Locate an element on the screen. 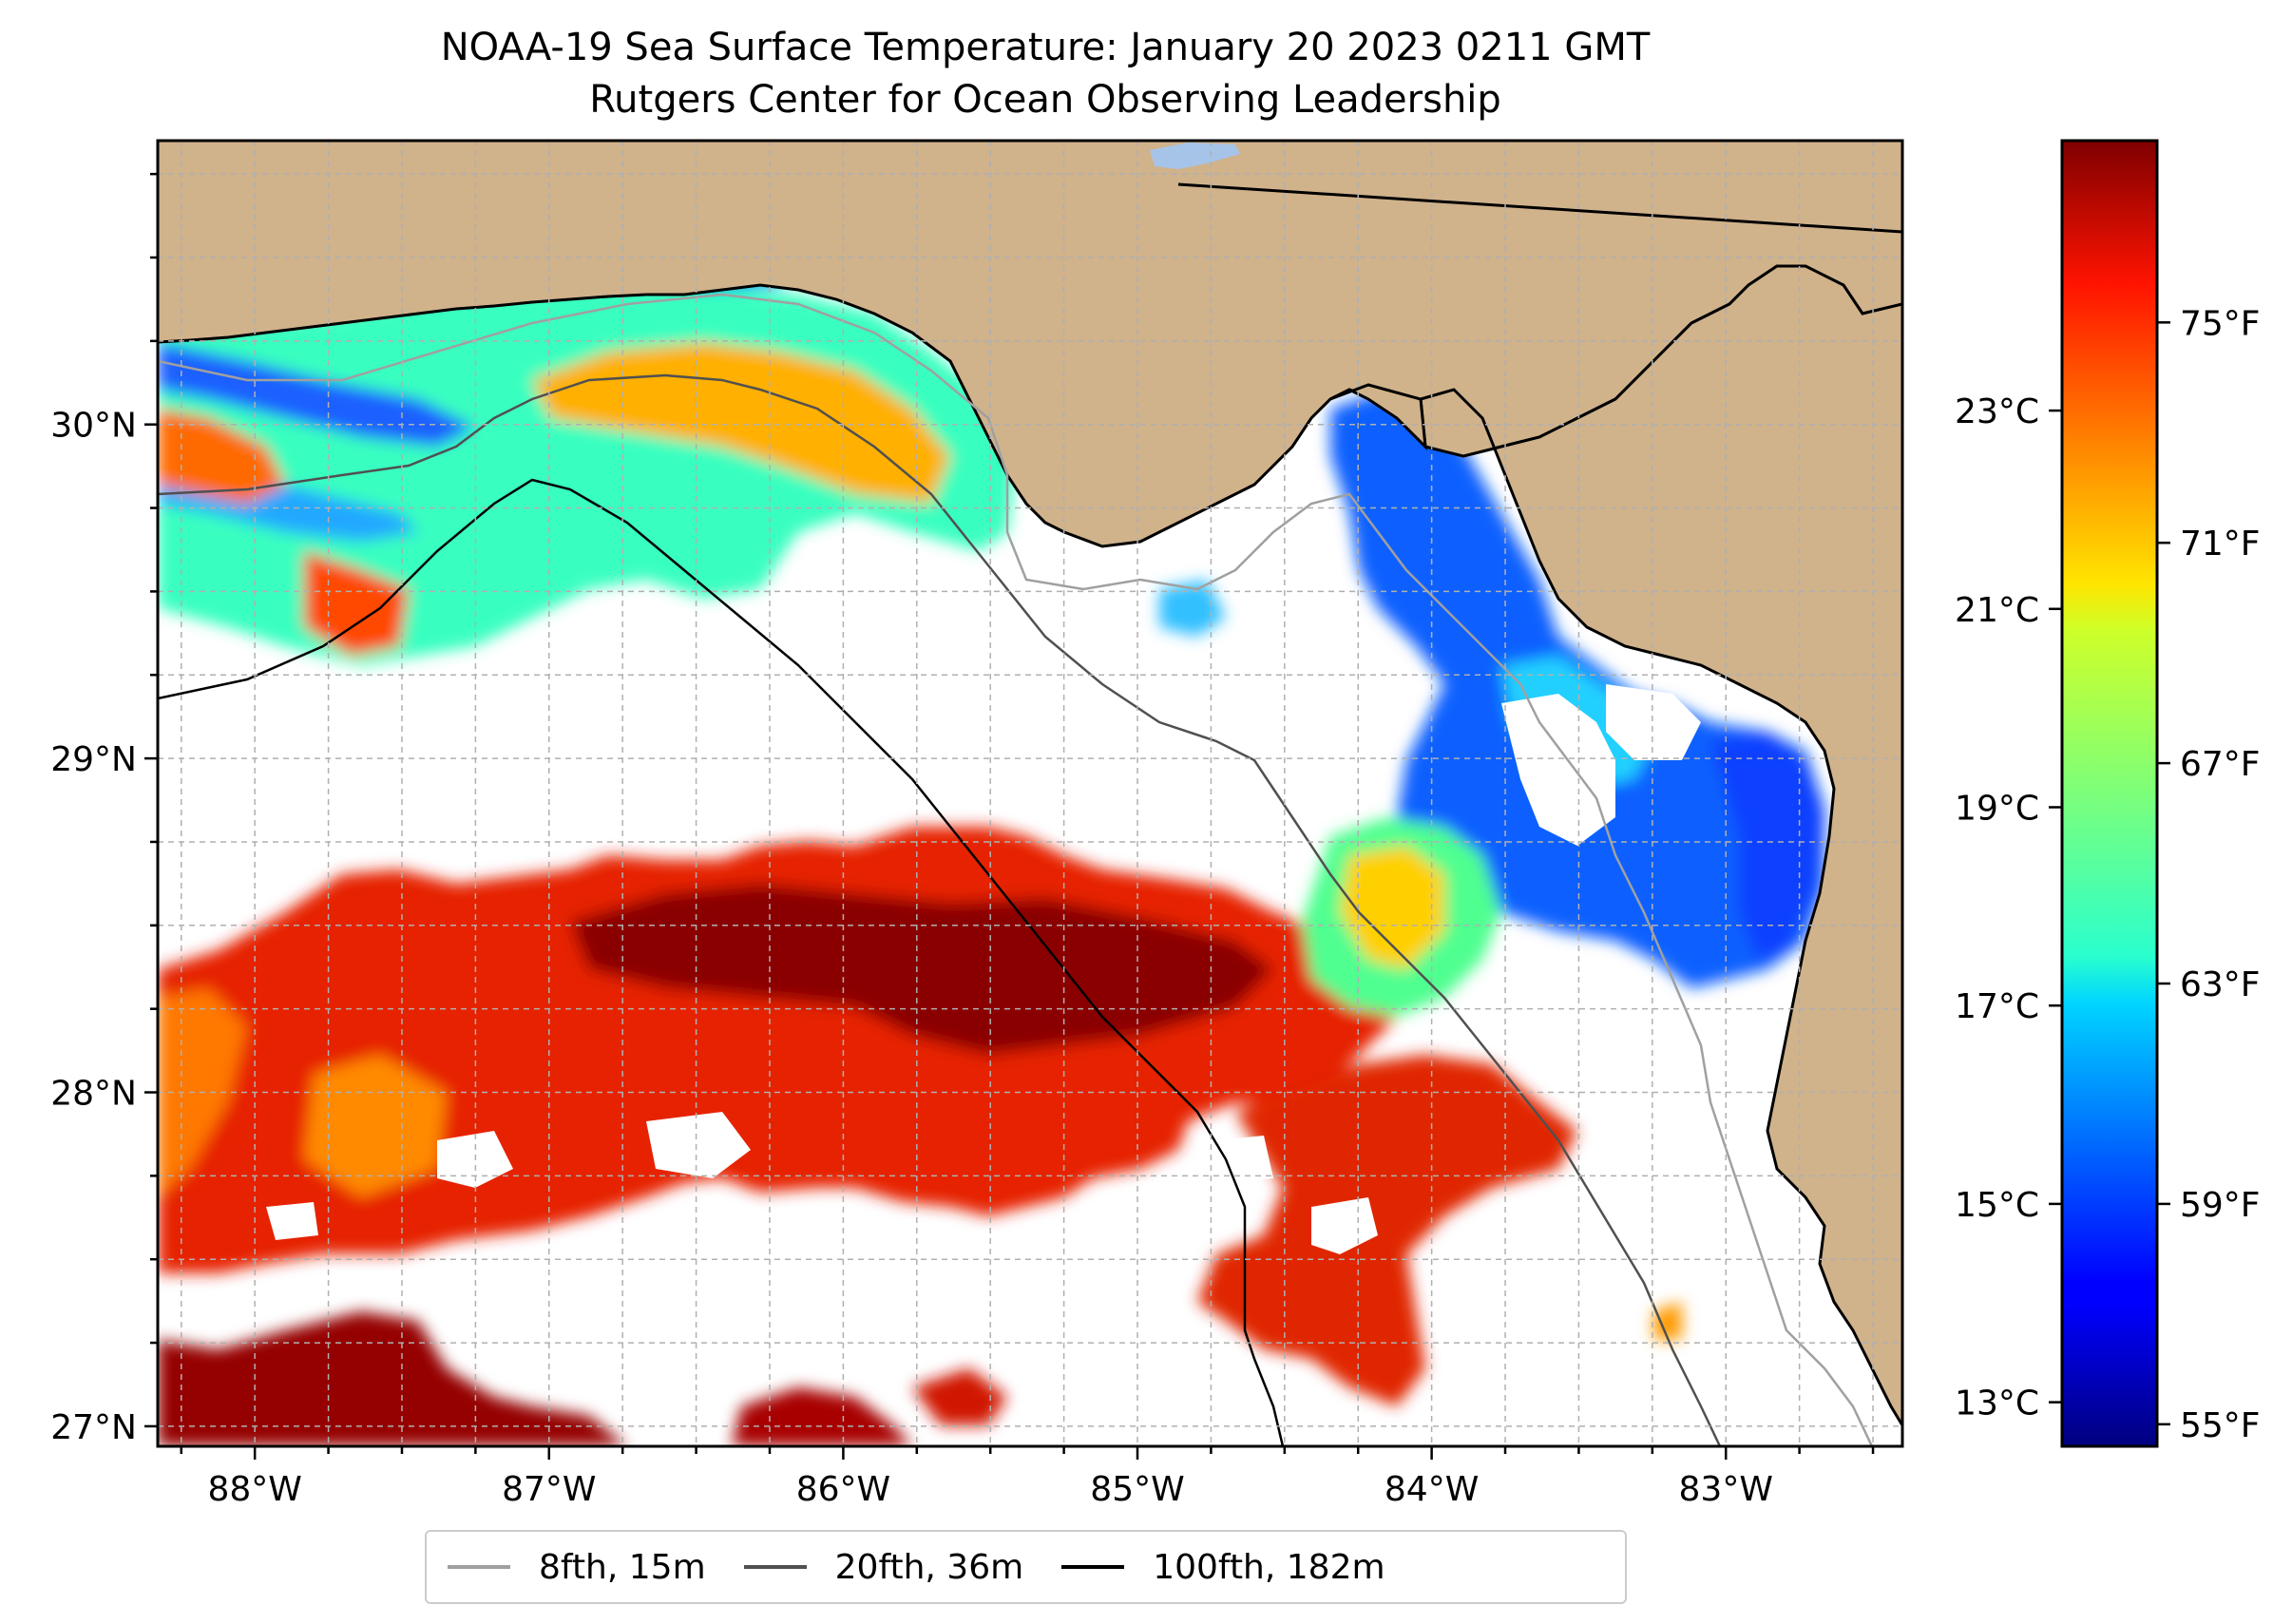  colorbar-f-label: 63°F is located at coordinates (2220, 984).